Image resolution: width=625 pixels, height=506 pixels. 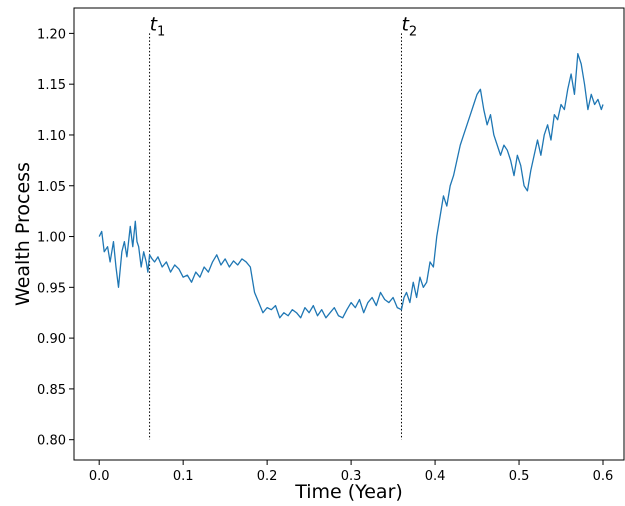 What do you see at coordinates (51, 339) in the screenshot?
I see `y-tick-label: 0.90` at bounding box center [51, 339].